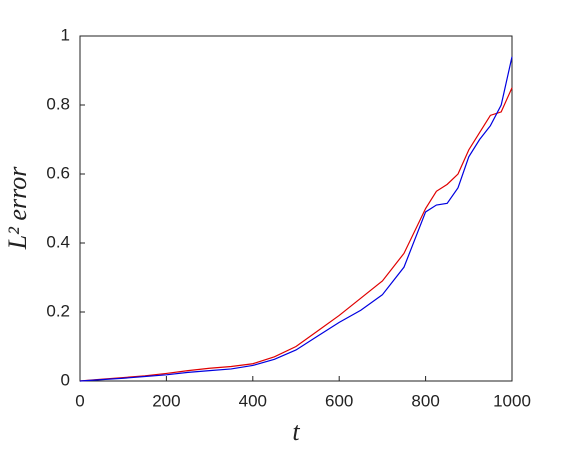 This screenshot has width=566, height=454. I want to click on y-tick-label: 0.4, so click(58, 241).